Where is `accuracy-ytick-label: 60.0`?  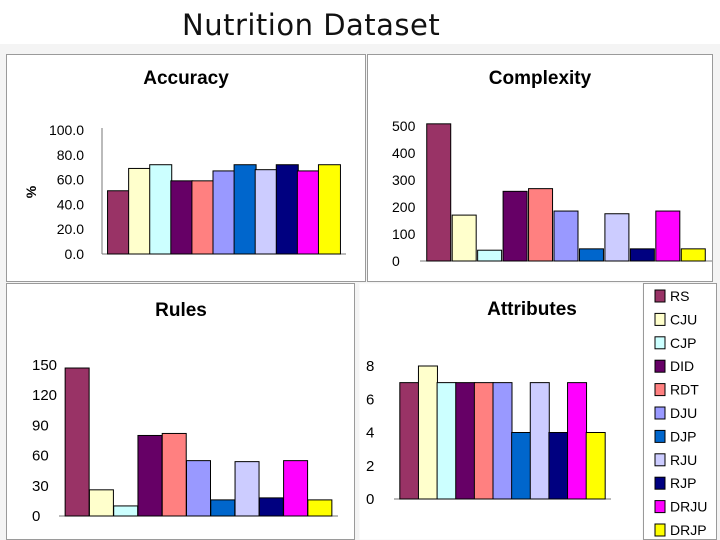 accuracy-ytick-label: 60.0 is located at coordinates (70, 180).